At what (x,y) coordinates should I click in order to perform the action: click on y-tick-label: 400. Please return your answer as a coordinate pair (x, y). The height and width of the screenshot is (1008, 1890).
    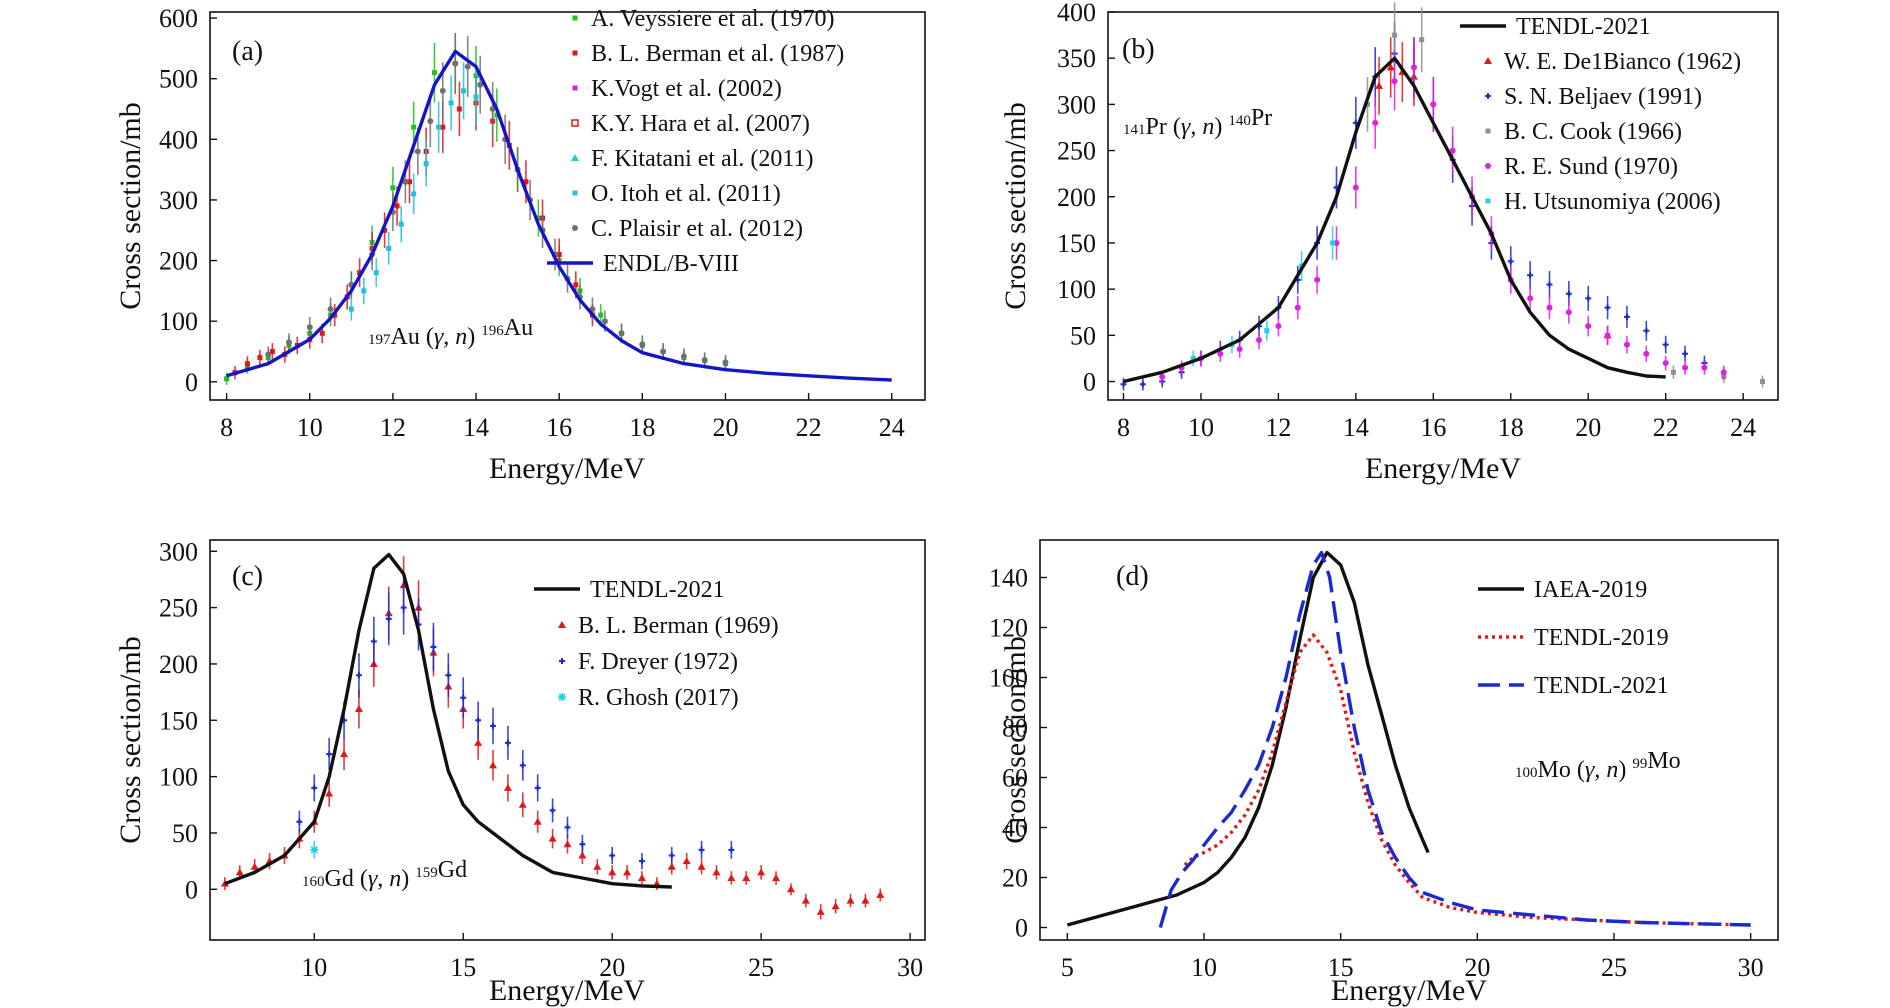
    Looking at the image, I should click on (178, 139).